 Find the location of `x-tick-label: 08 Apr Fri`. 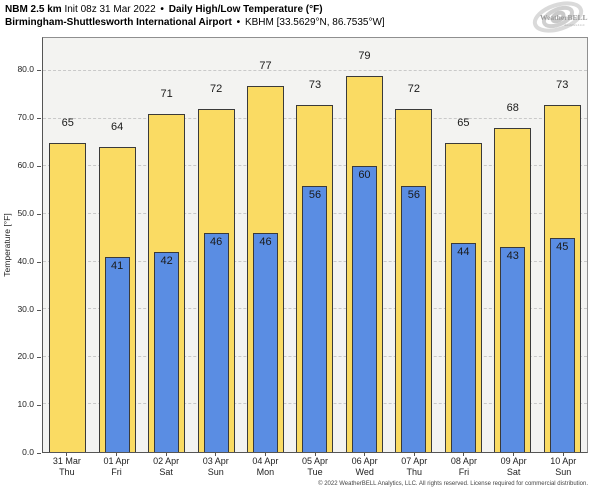

x-tick-label: 08 Apr Fri is located at coordinates (464, 467).